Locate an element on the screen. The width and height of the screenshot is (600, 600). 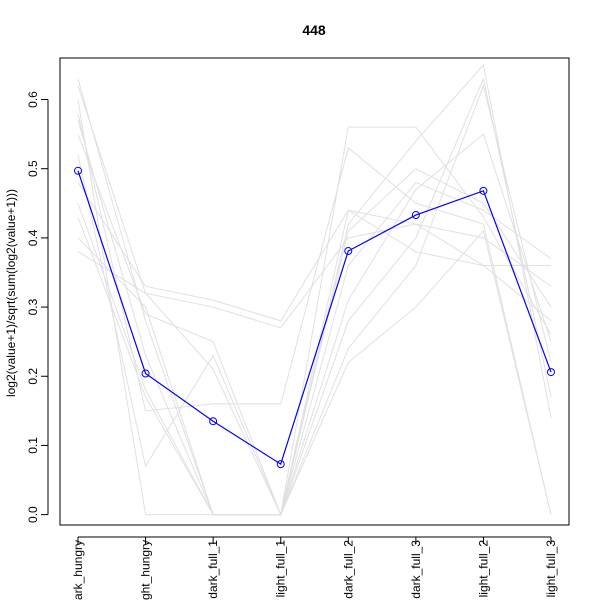
x-tick-label: dark_full_2 is located at coordinates (348, 569).